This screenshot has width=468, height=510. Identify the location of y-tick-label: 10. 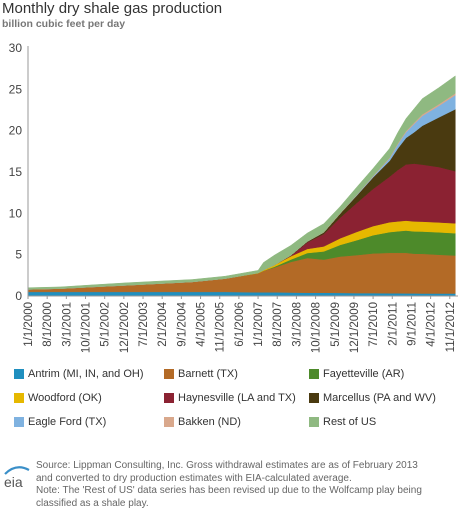
(16, 213).